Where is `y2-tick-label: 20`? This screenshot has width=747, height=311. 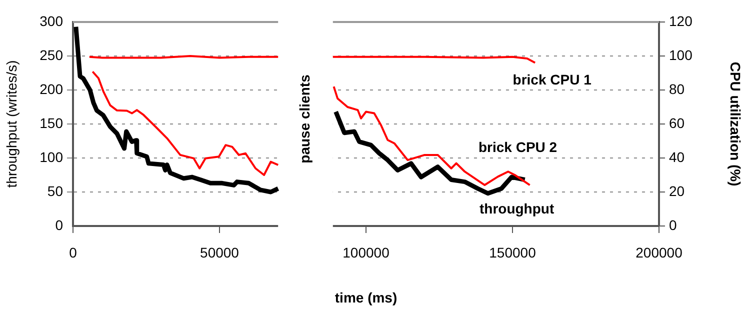 y2-tick-label: 20 is located at coordinates (677, 190).